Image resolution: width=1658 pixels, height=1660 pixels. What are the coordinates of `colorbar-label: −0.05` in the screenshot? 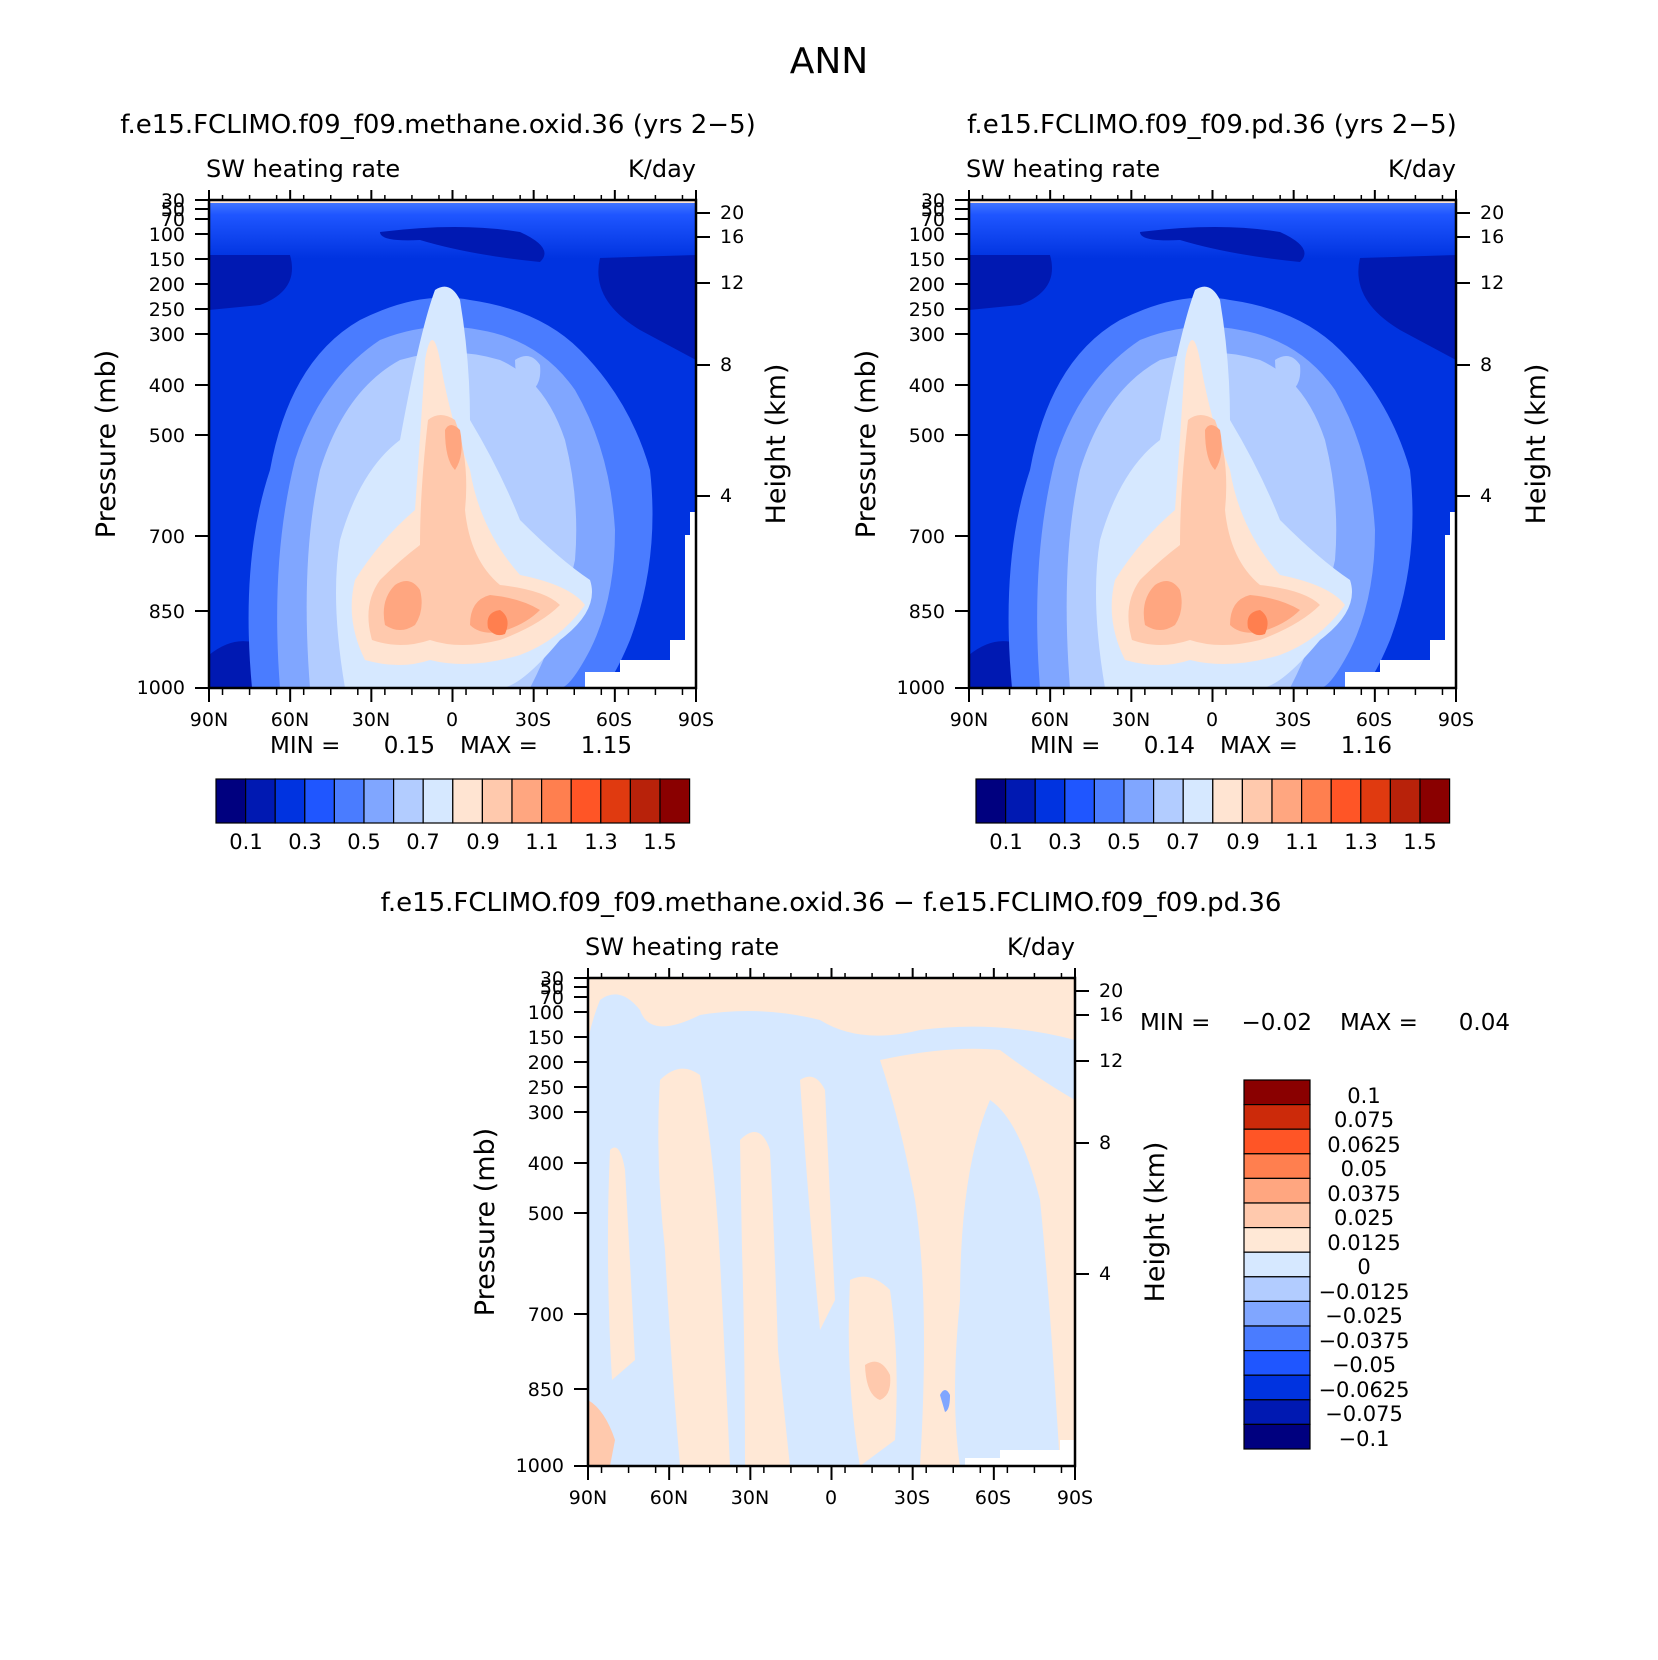 It's located at (1364, 1365).